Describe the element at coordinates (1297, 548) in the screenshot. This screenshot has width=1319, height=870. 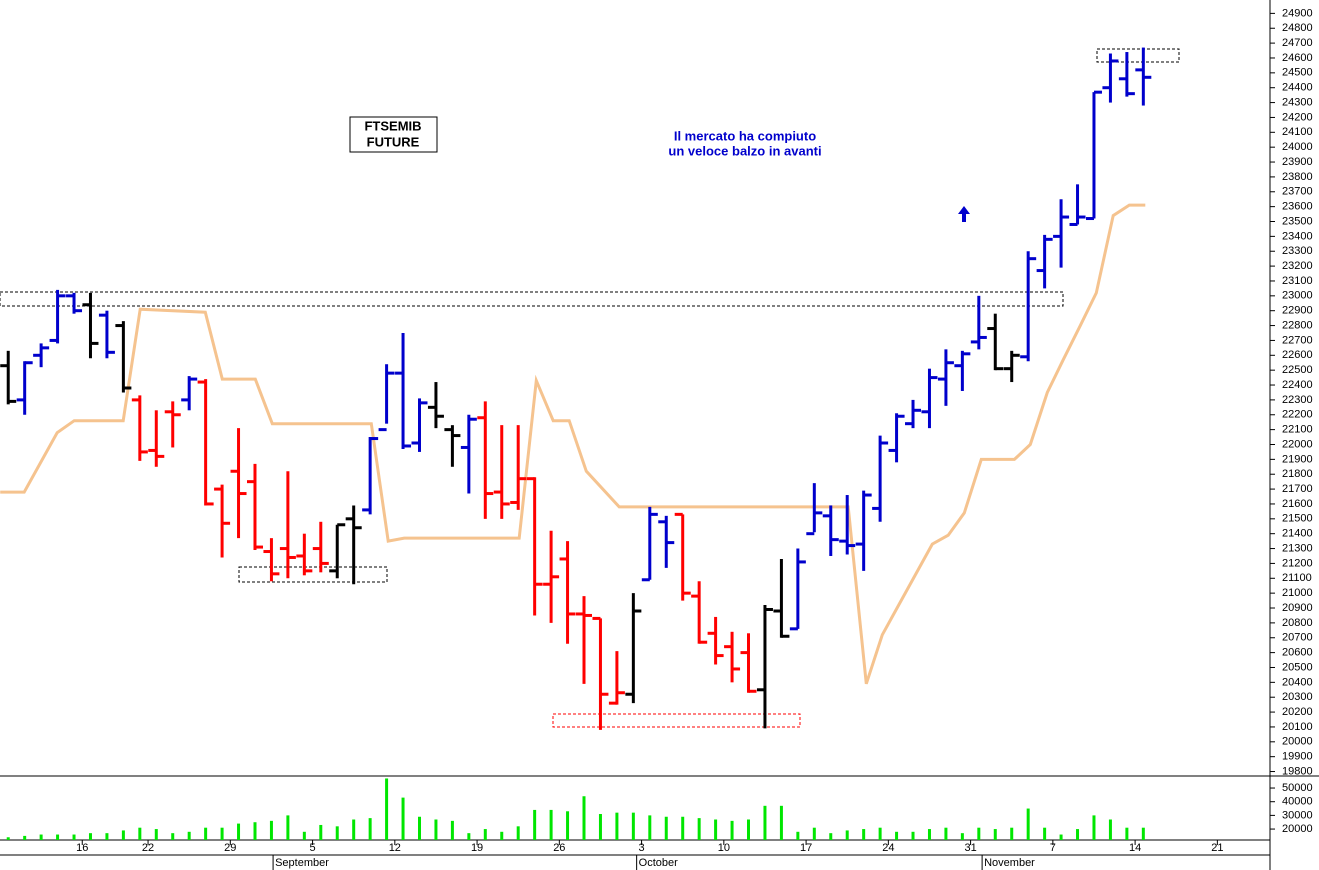
I see `y-tick-label: 21300` at that location.